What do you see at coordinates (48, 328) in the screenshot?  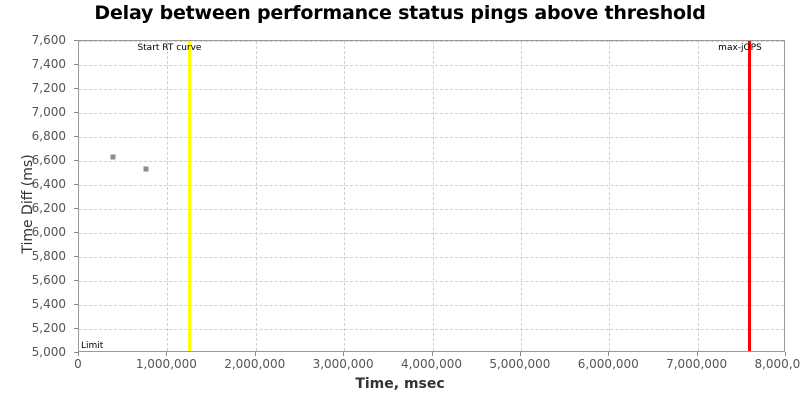 I see `y-axis-tick-label: 5,200` at bounding box center [48, 328].